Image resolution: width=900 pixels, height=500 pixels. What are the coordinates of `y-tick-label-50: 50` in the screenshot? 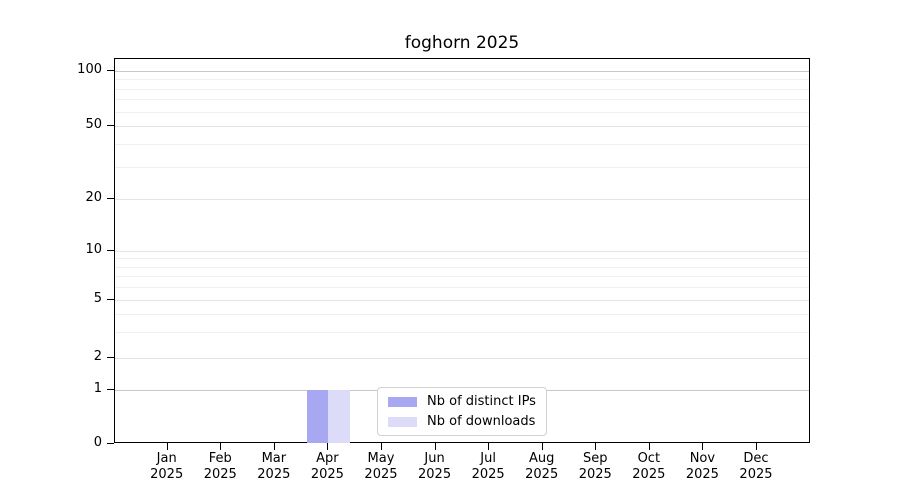 It's located at (93, 124).